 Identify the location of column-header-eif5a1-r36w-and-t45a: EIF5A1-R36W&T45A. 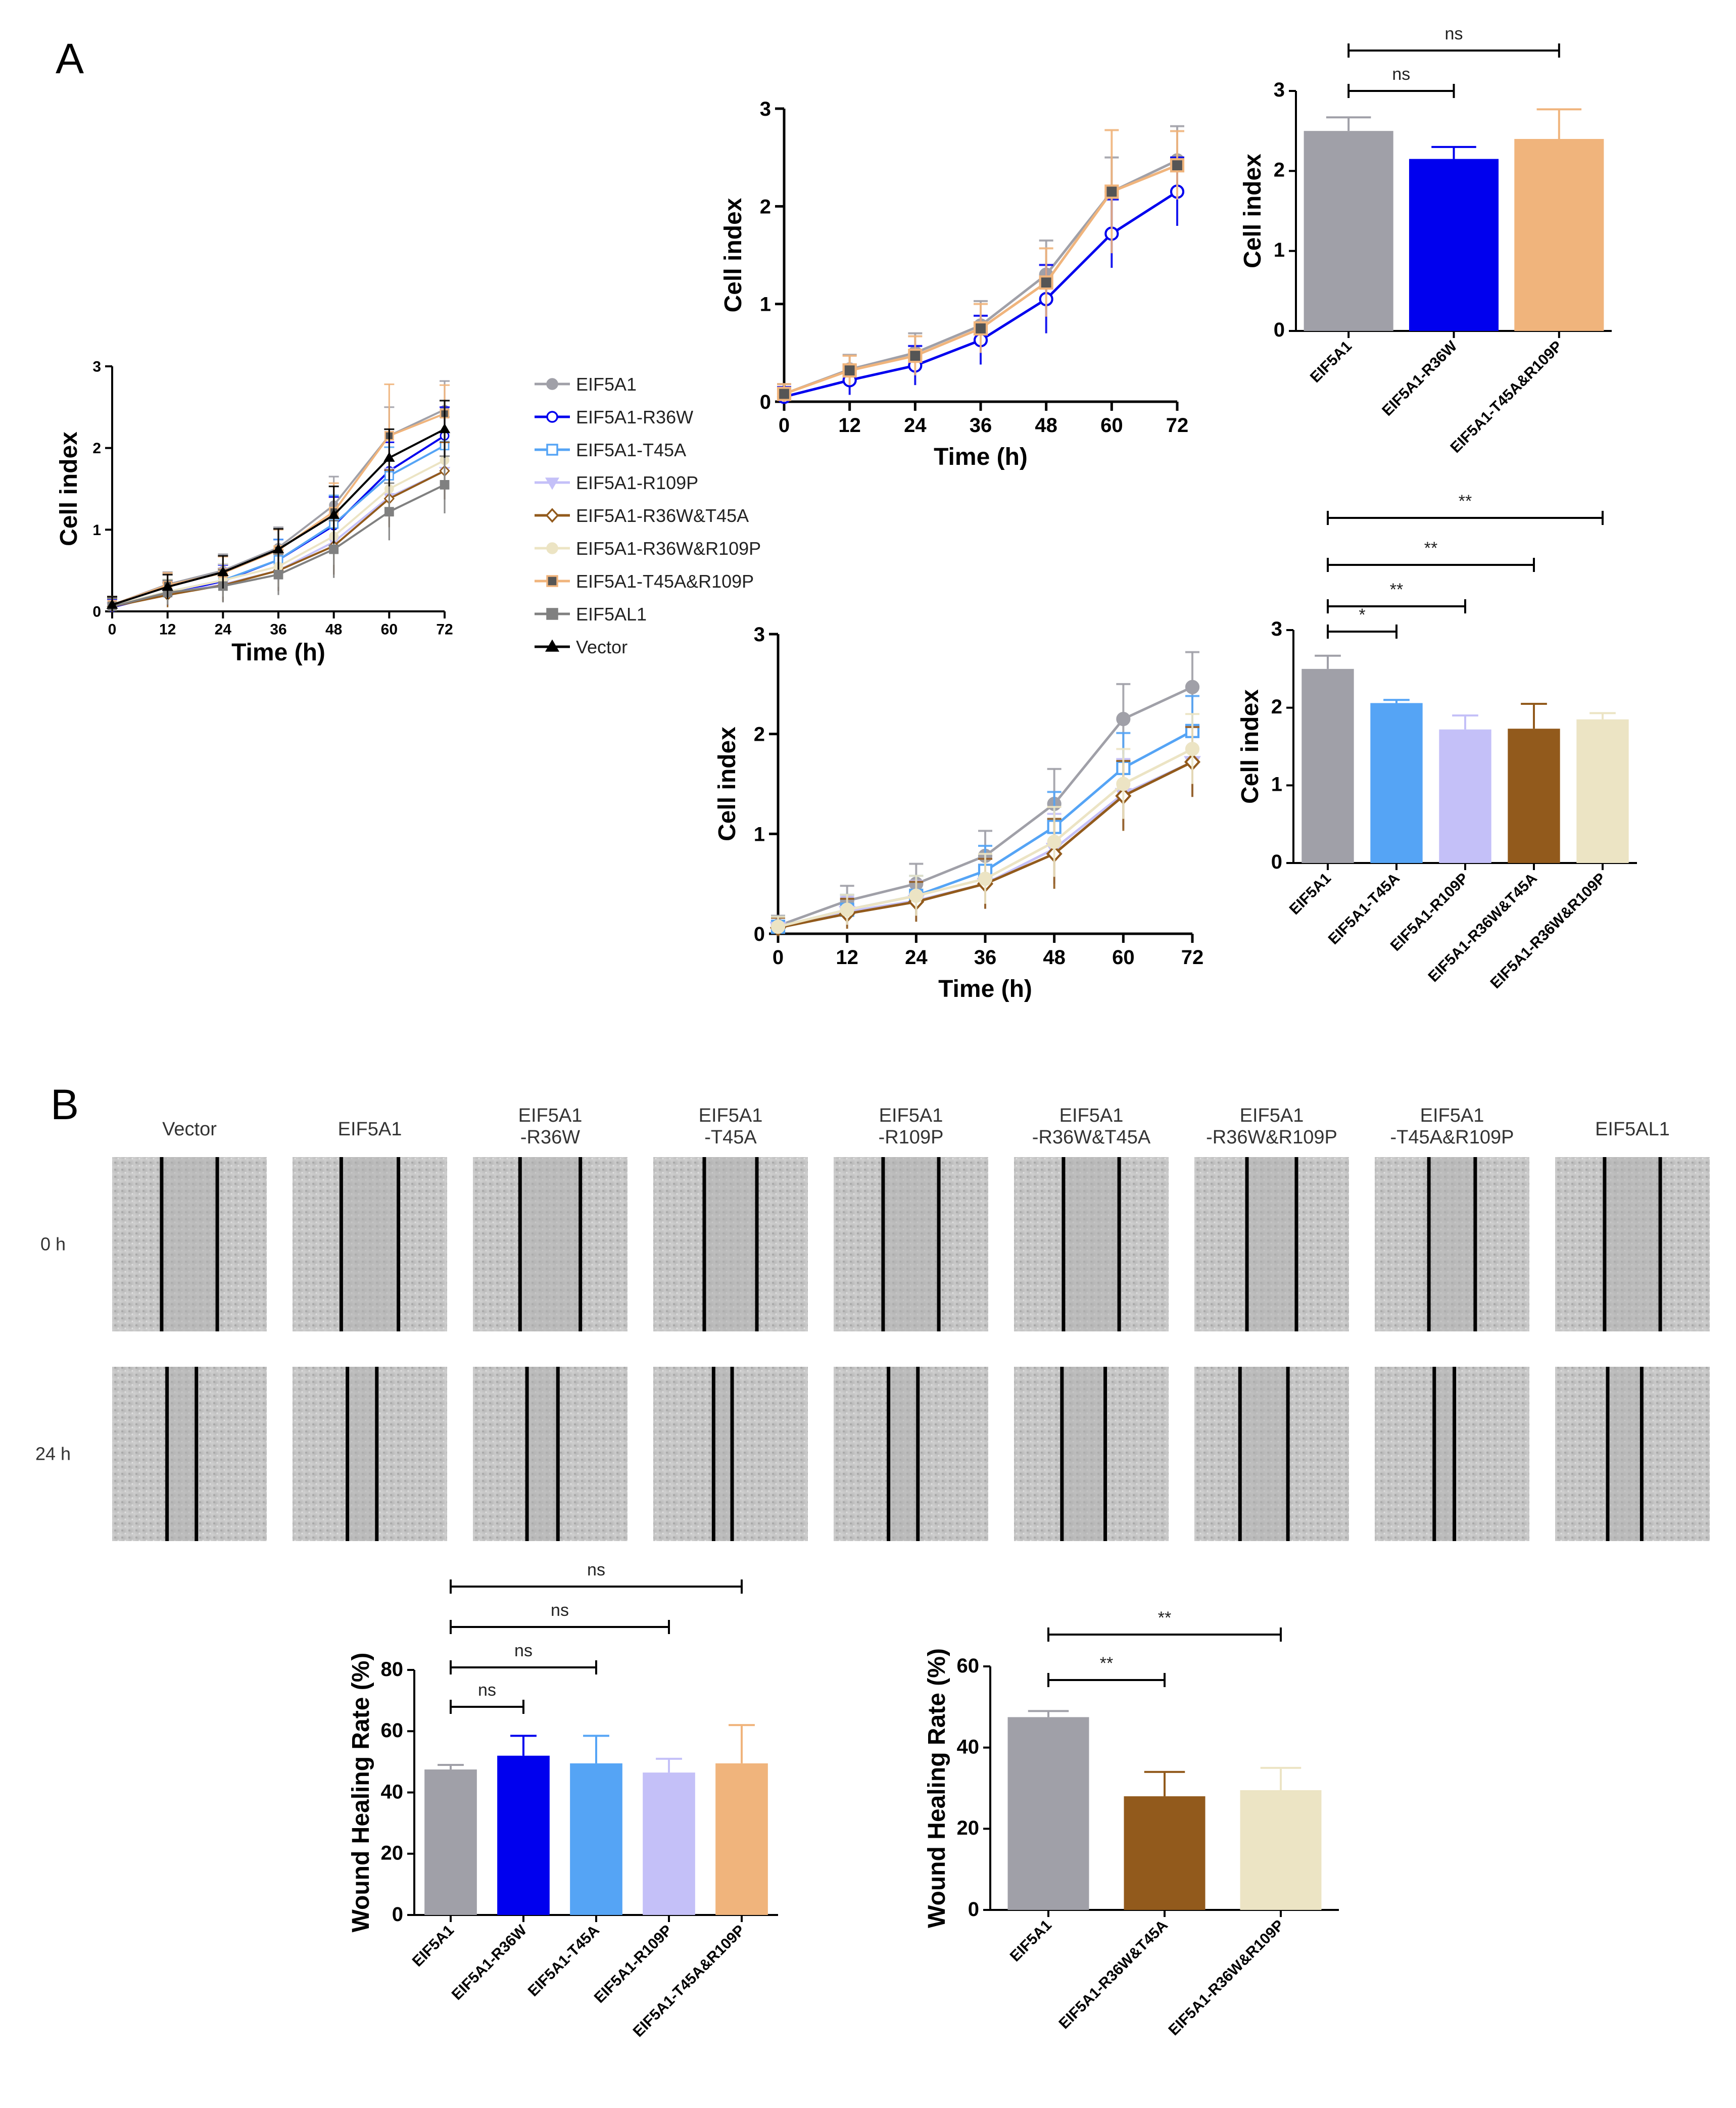
(1091, 1126).